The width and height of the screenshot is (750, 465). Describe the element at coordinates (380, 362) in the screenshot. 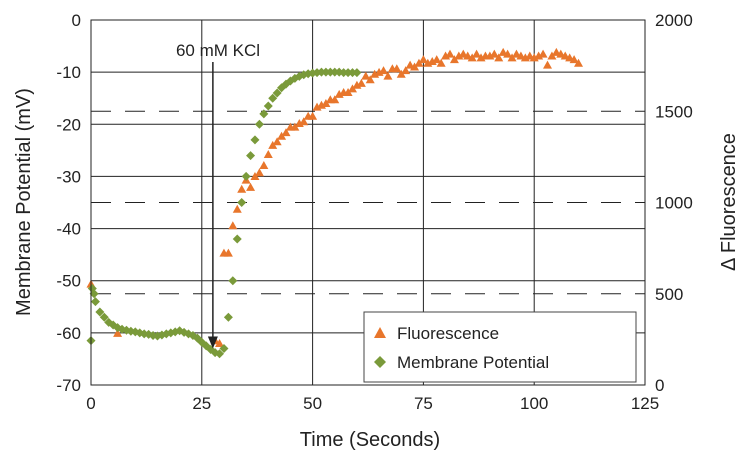

I see `legend-membrane-potential-marker` at that location.